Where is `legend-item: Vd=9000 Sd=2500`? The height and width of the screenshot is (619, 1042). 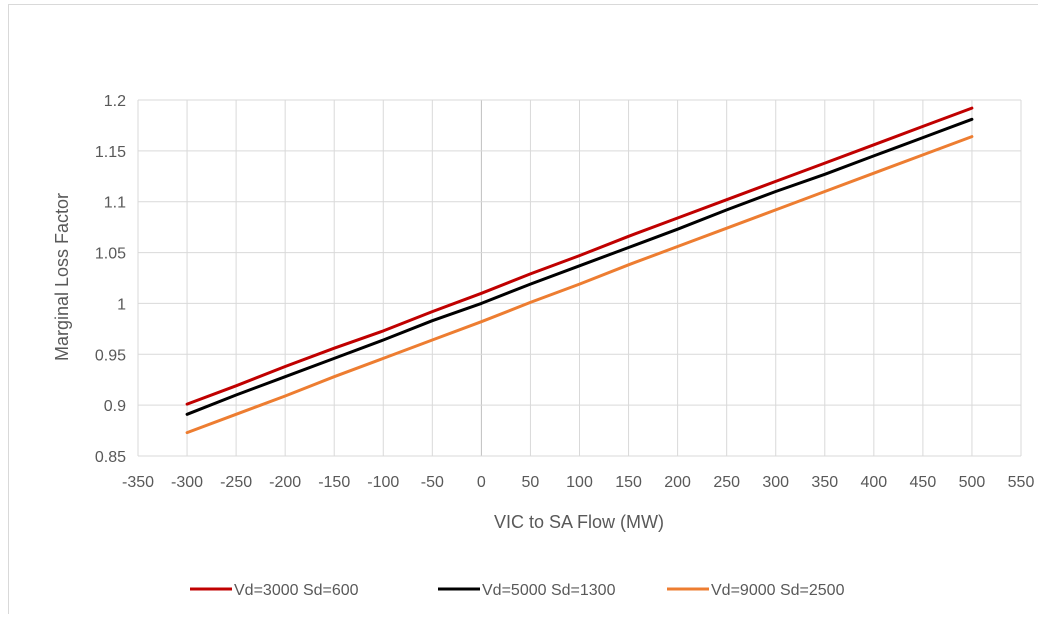 legend-item: Vd=9000 Sd=2500 is located at coordinates (756, 590).